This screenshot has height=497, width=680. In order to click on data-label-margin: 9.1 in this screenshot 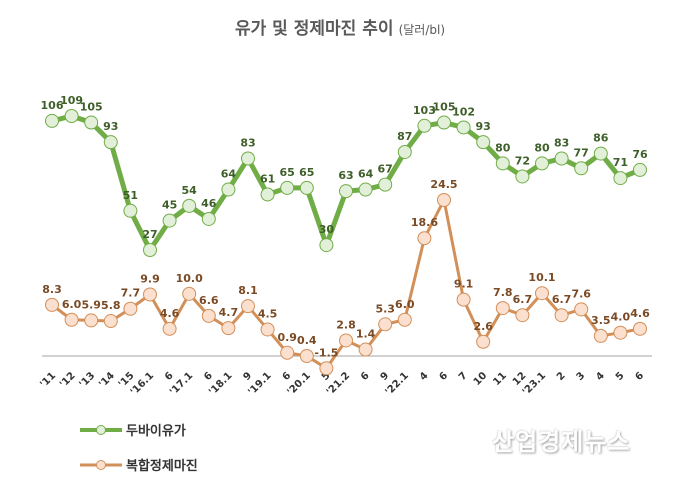, I will do `click(464, 284)`.